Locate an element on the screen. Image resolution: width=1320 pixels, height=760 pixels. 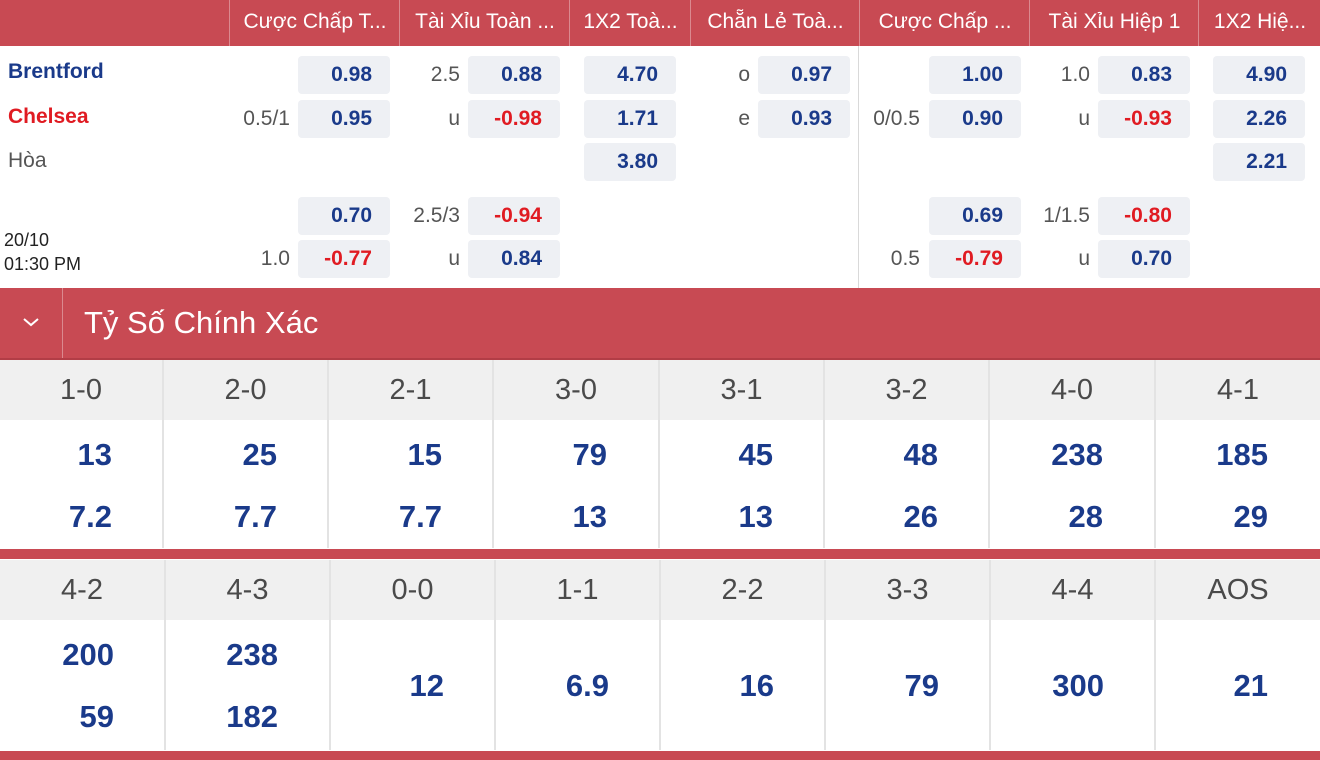
chevron-down-icon is located at coordinates (31, 322).